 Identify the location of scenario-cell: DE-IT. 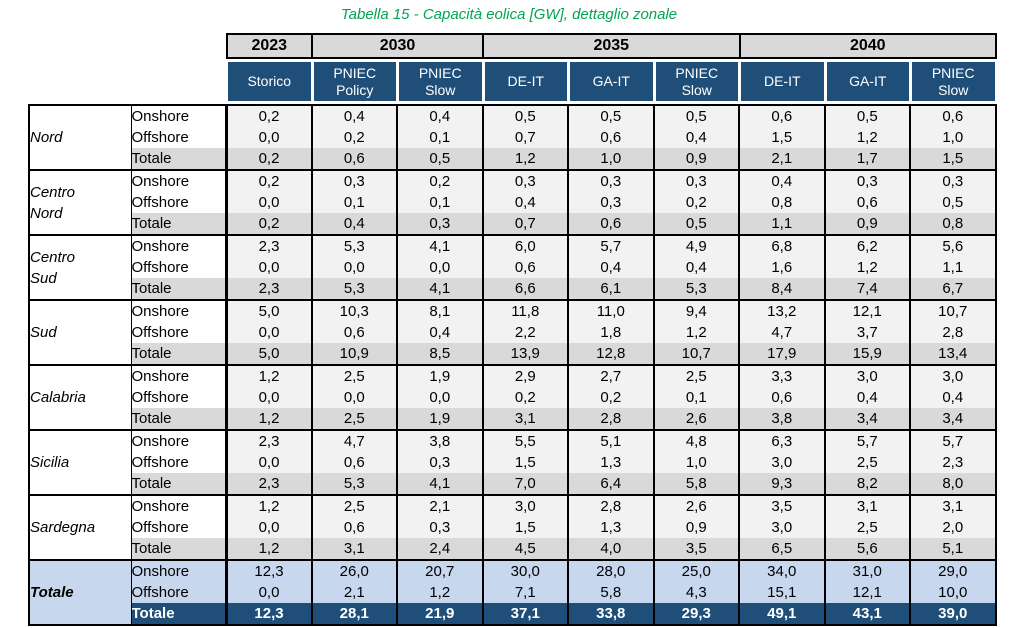
(782, 81).